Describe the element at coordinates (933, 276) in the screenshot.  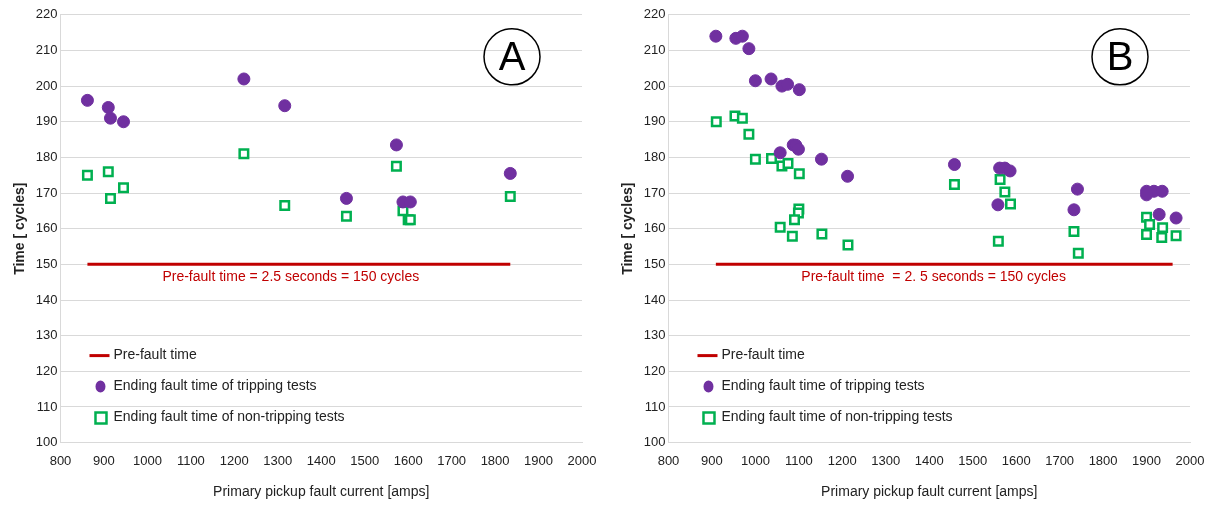
I see `annotation: Pre-fault time = 2. 5 seconds = 150 cycles` at that location.